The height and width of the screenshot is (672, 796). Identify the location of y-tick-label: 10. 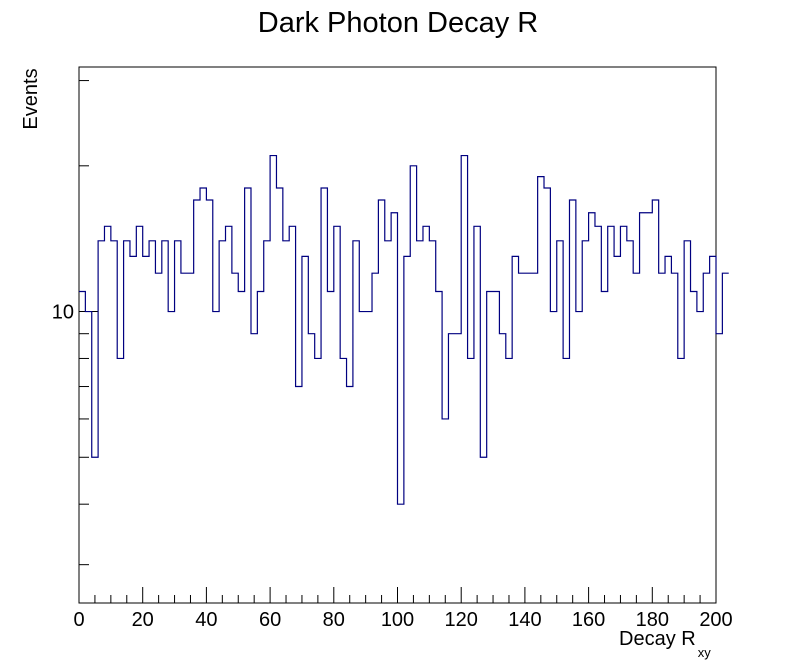
(63, 313).